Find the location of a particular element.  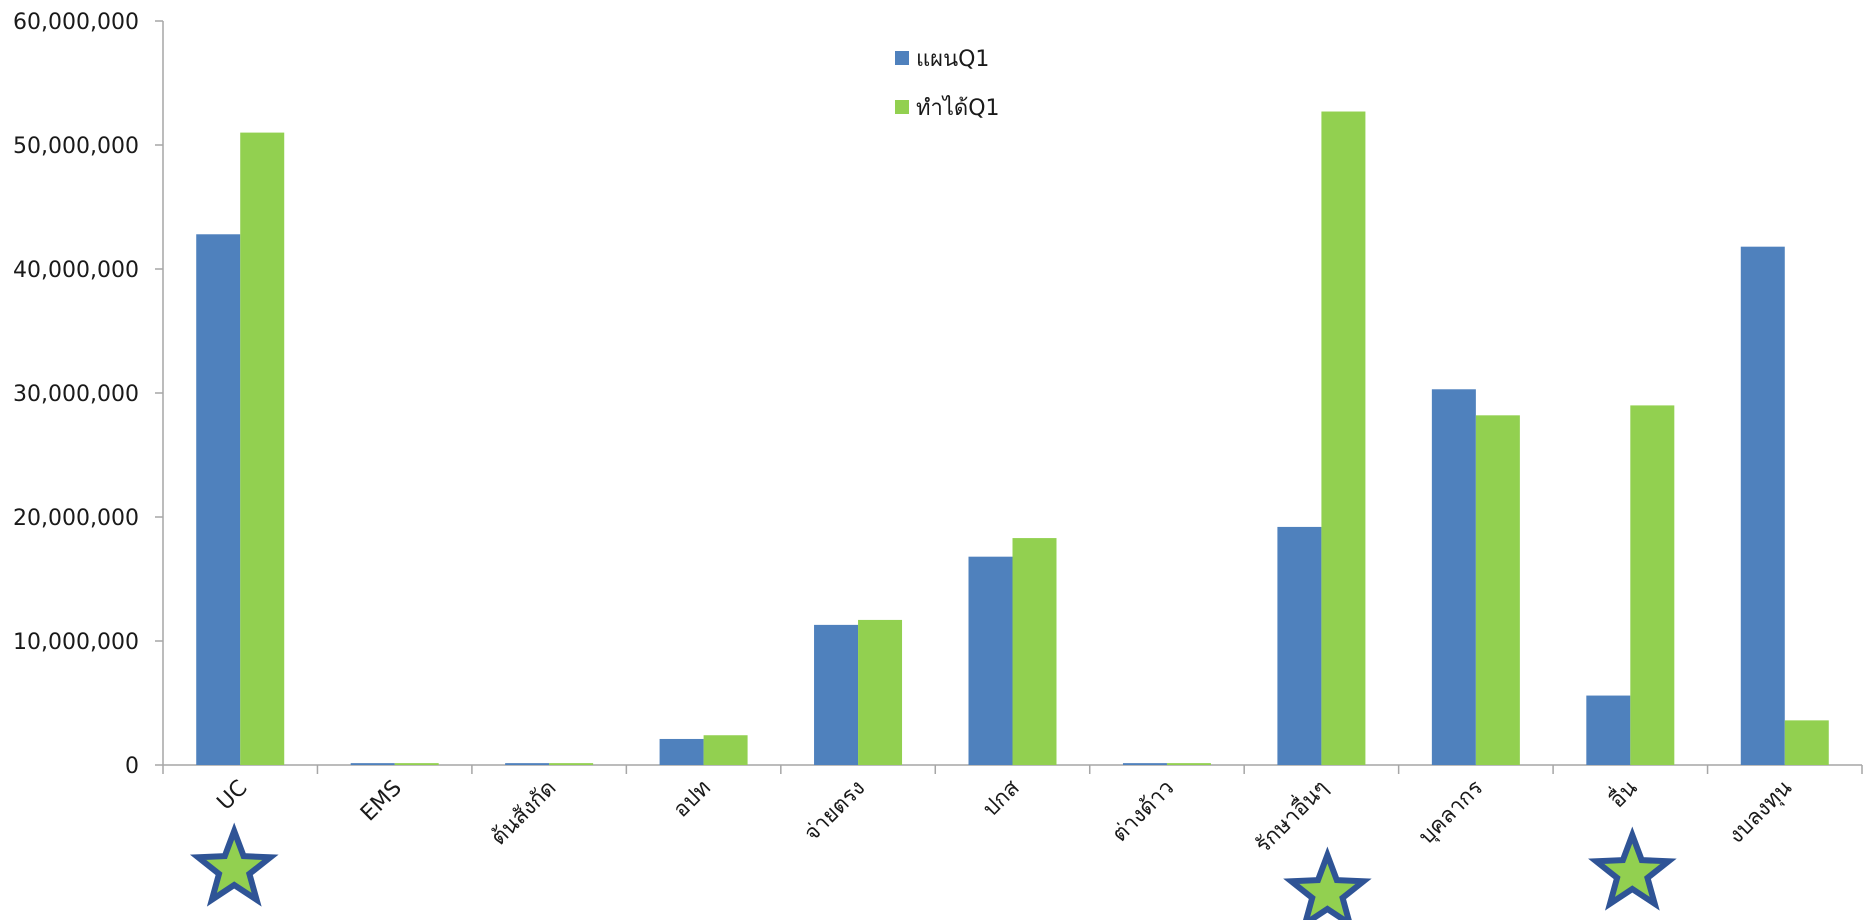

x-tick-label: อปท is located at coordinates (692, 799).